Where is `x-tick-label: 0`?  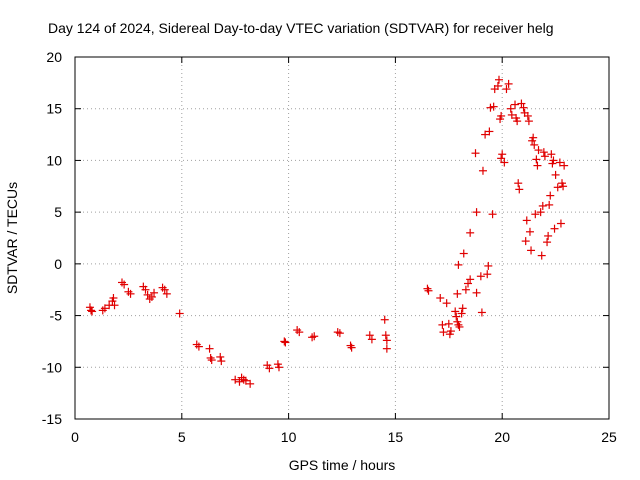 x-tick-label: 0 is located at coordinates (75, 437).